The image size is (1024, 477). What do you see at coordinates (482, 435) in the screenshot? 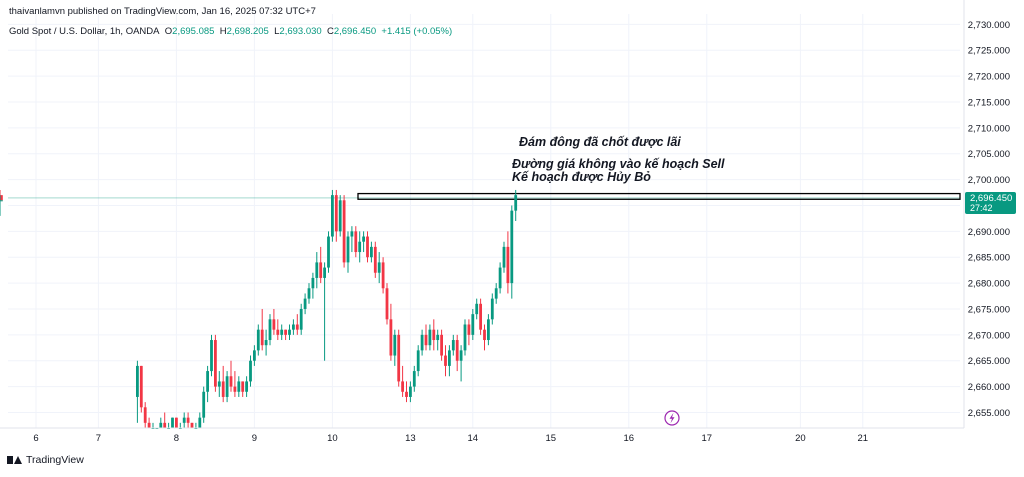
I see `time-axis: 6 7 8 9 10 13 14 15 16 17 20 21` at bounding box center [482, 435].